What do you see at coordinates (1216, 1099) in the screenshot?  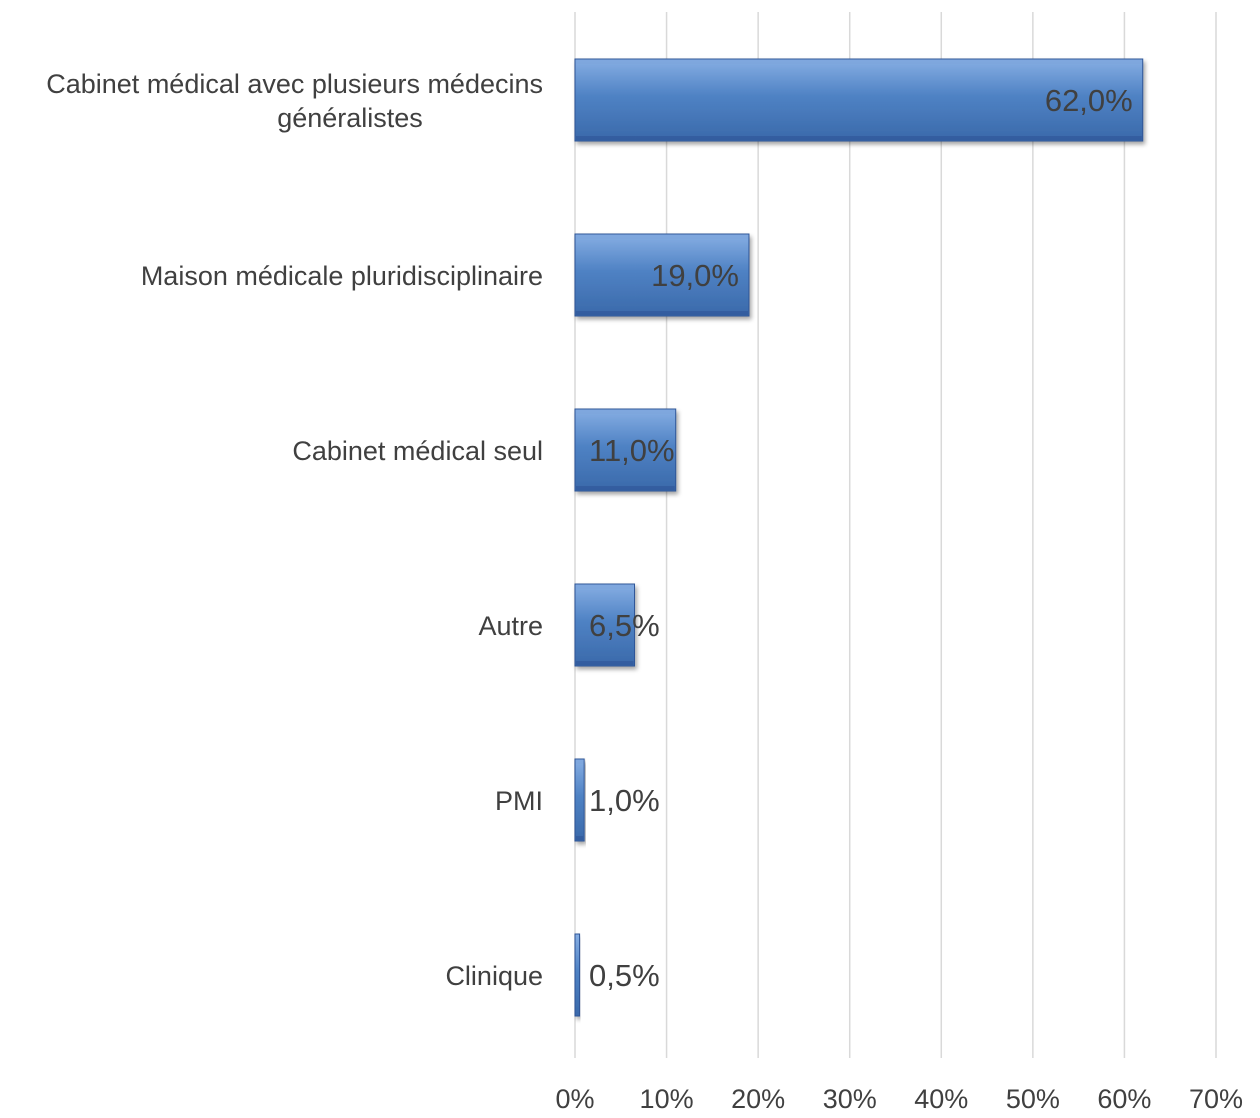 I see `x-tick-label: 70%` at bounding box center [1216, 1099].